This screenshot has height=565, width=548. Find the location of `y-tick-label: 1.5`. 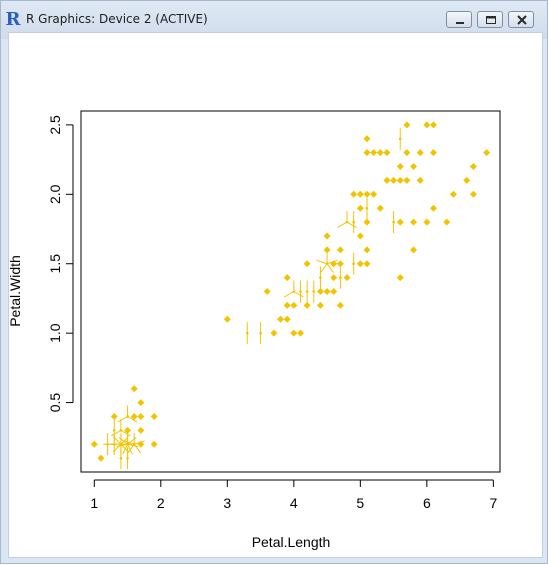

y-tick-label: 1.5 is located at coordinates (55, 264).